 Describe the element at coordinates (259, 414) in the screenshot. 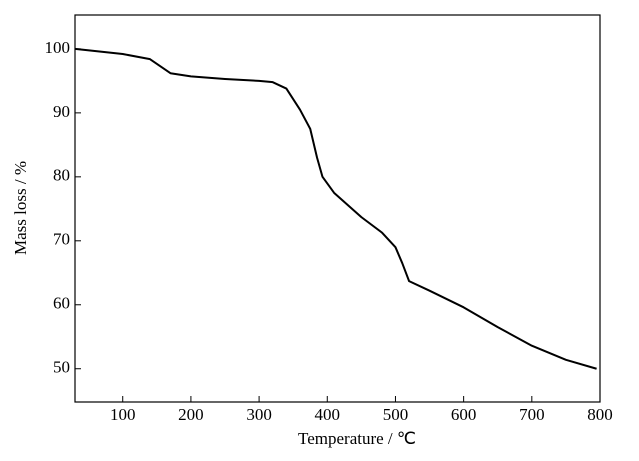

I see `x-tick-label: 300` at that location.